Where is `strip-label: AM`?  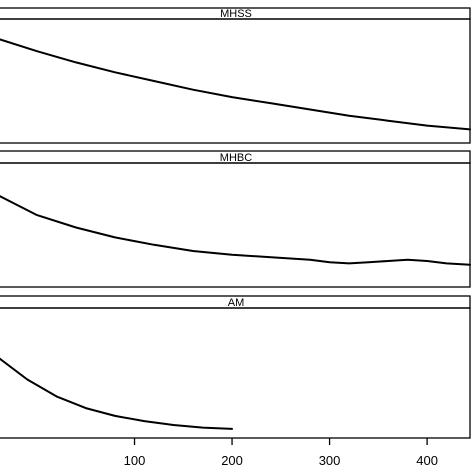
strip-label: AM is located at coordinates (236, 303).